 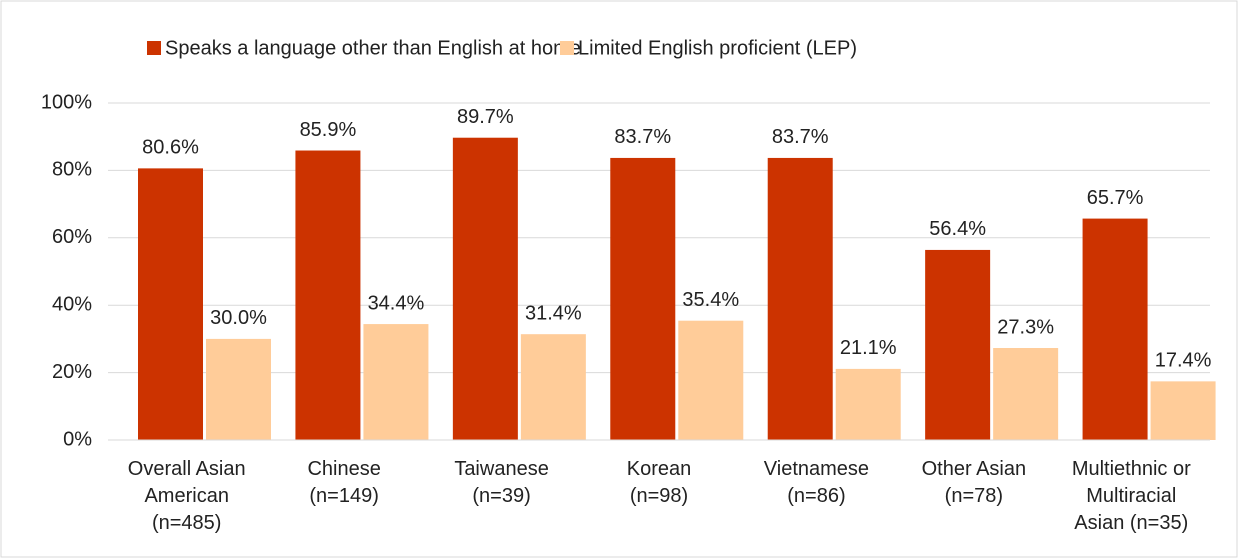 I want to click on x-tick-label: Vietnamese (n=86), so click(x=816, y=482).